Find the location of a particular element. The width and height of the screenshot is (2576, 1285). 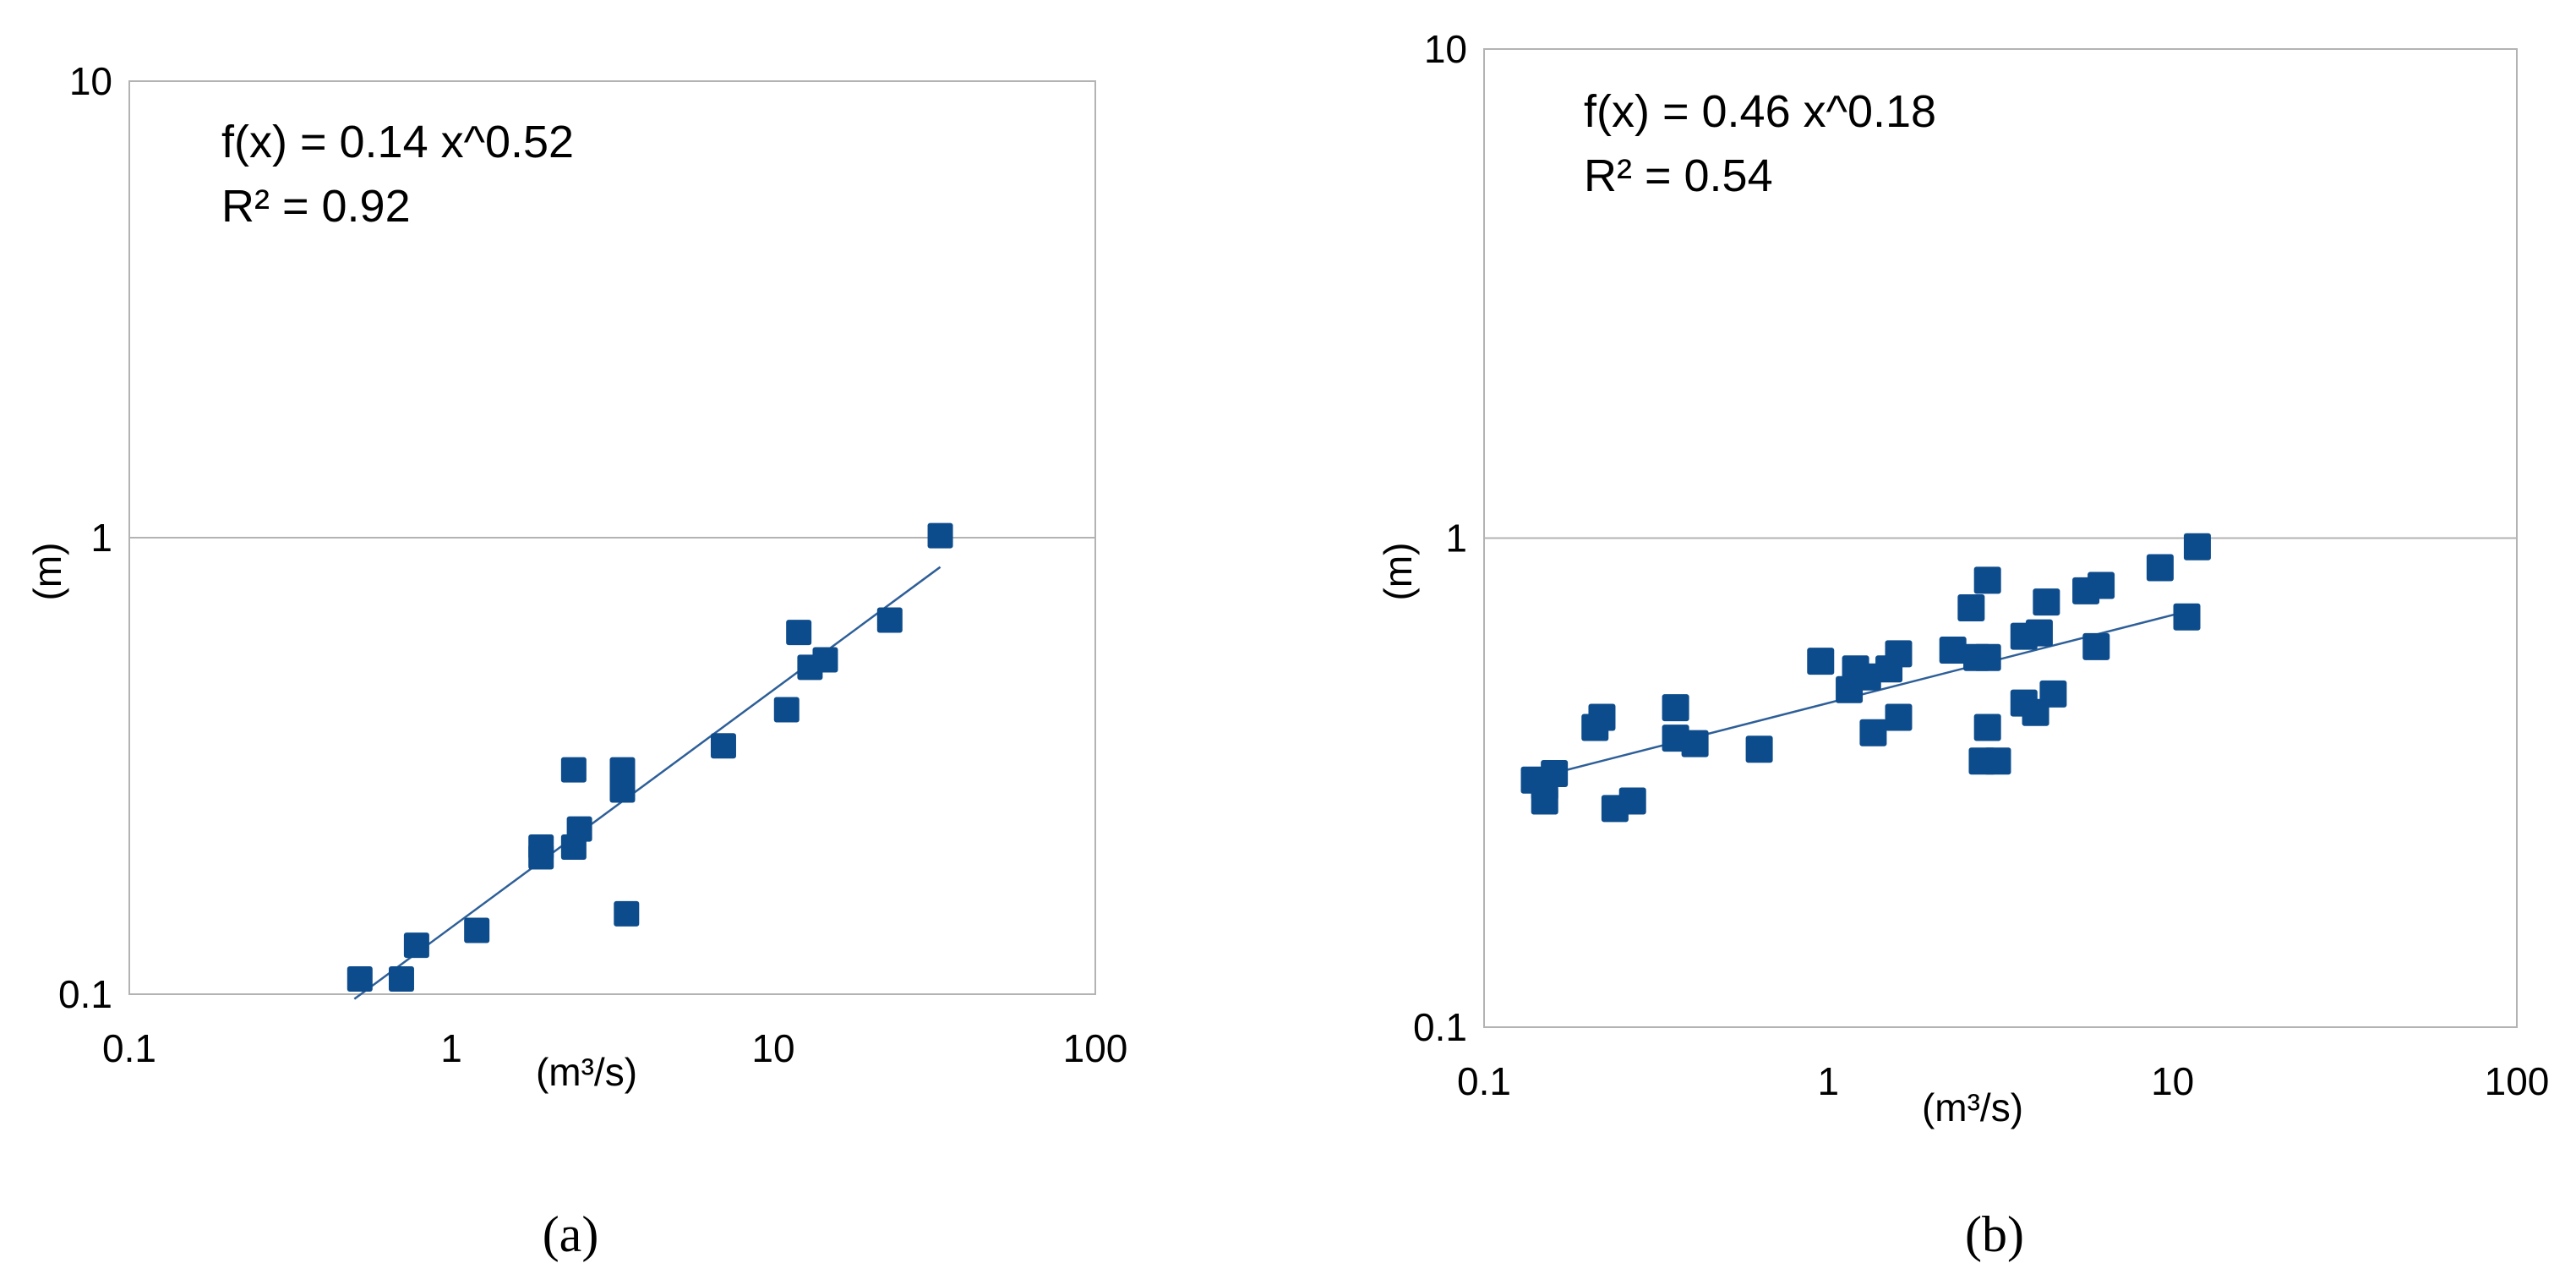

chart-b-equation: f(x) = 0.46 x^0.18 is located at coordinates (1760, 112).